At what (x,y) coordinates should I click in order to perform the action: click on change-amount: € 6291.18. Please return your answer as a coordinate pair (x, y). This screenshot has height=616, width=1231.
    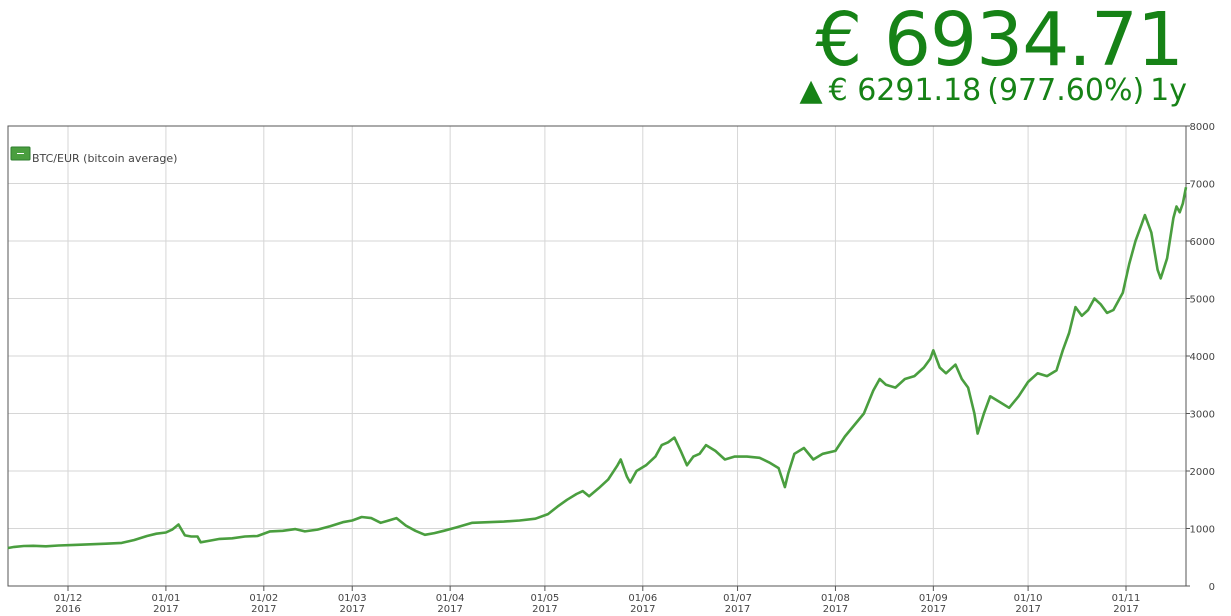
    Looking at the image, I should click on (905, 90).